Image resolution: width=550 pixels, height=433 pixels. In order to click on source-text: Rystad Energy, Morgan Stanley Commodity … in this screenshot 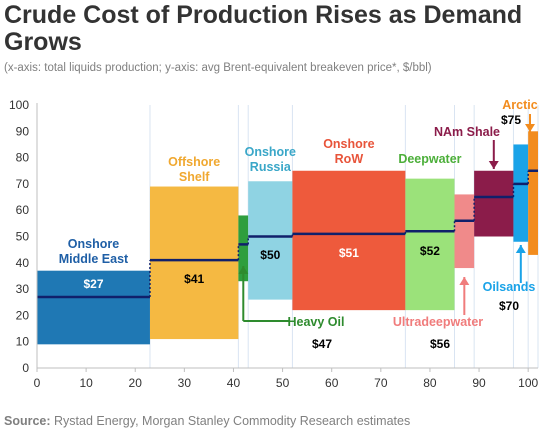, I will do `click(232, 421)`.